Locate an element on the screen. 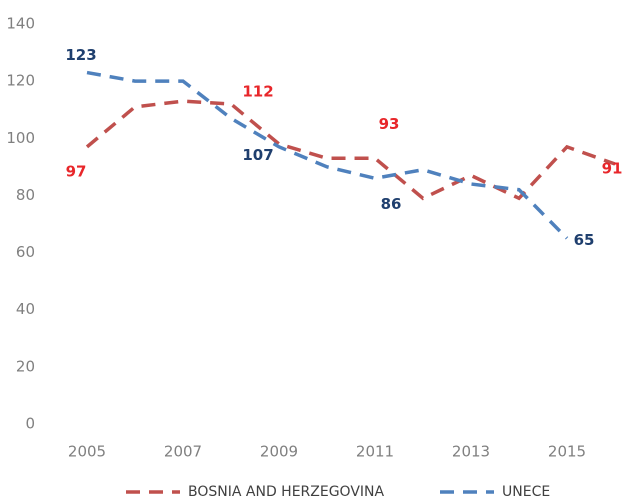 Image resolution: width=624 pixels, height=502 pixels. y-tick-label: 120 is located at coordinates (20, 81).